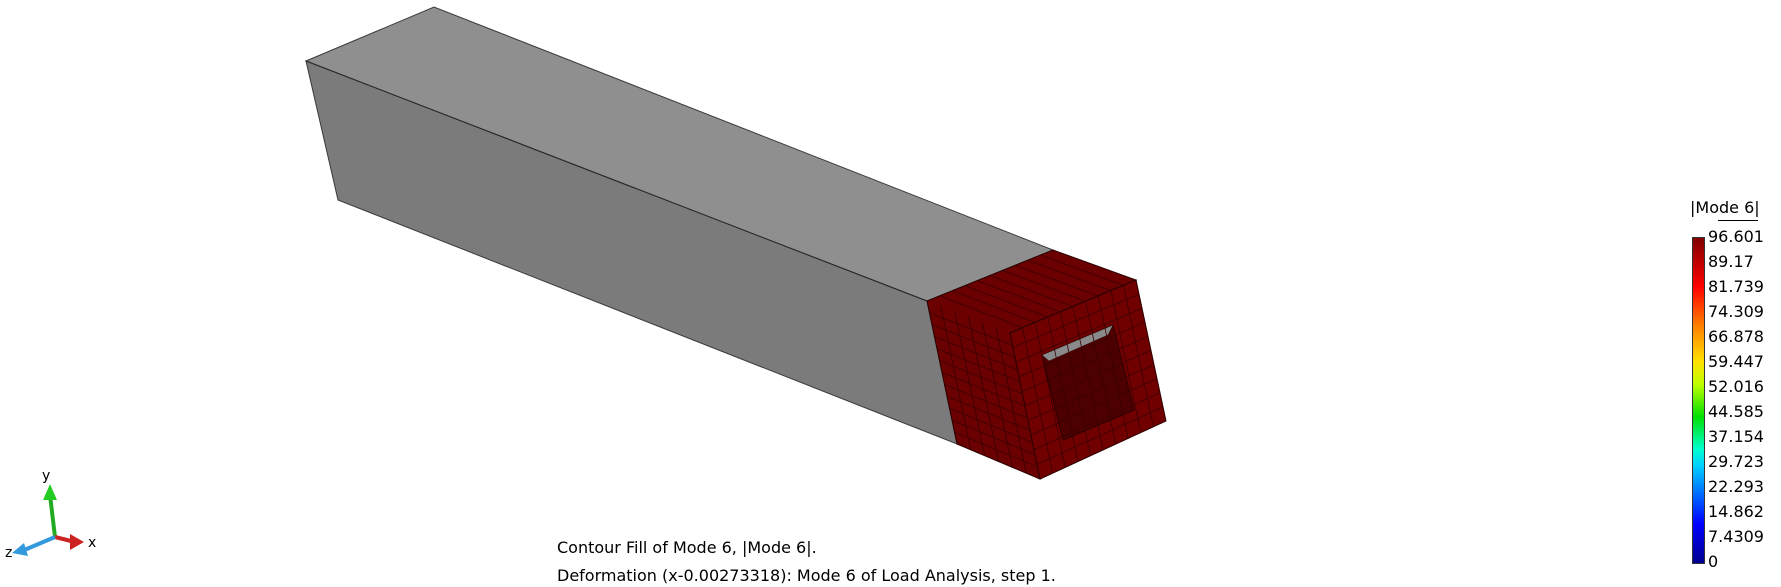 The width and height of the screenshot is (1781, 587). What do you see at coordinates (1731, 261) in the screenshot?
I see `legend-value: 89.17` at bounding box center [1731, 261].